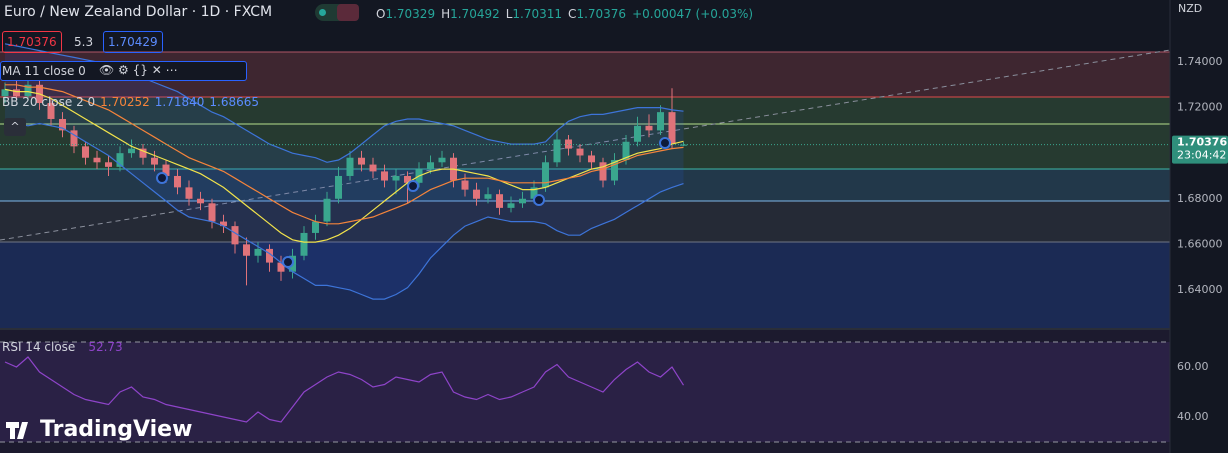  Describe the element at coordinates (1190, 8) in the screenshot. I see `currency-label: NZD` at that location.